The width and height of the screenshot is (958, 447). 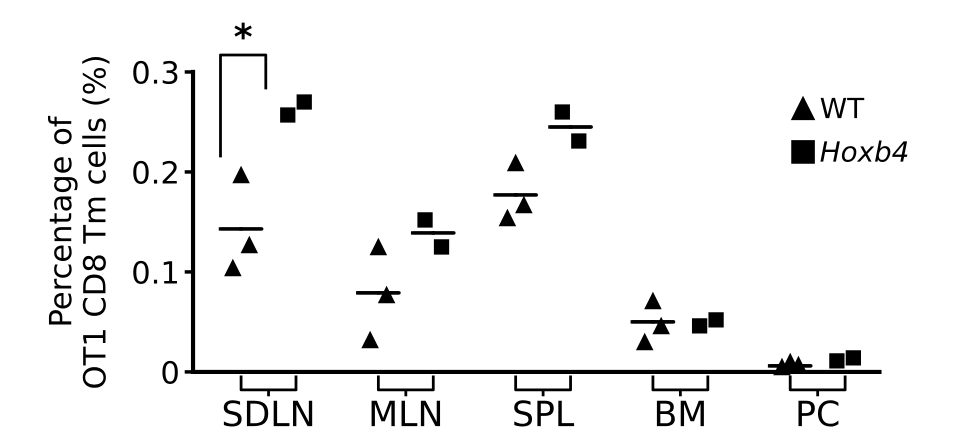 What do you see at coordinates (842, 108) in the screenshot?
I see `legend-label: WT` at bounding box center [842, 108].